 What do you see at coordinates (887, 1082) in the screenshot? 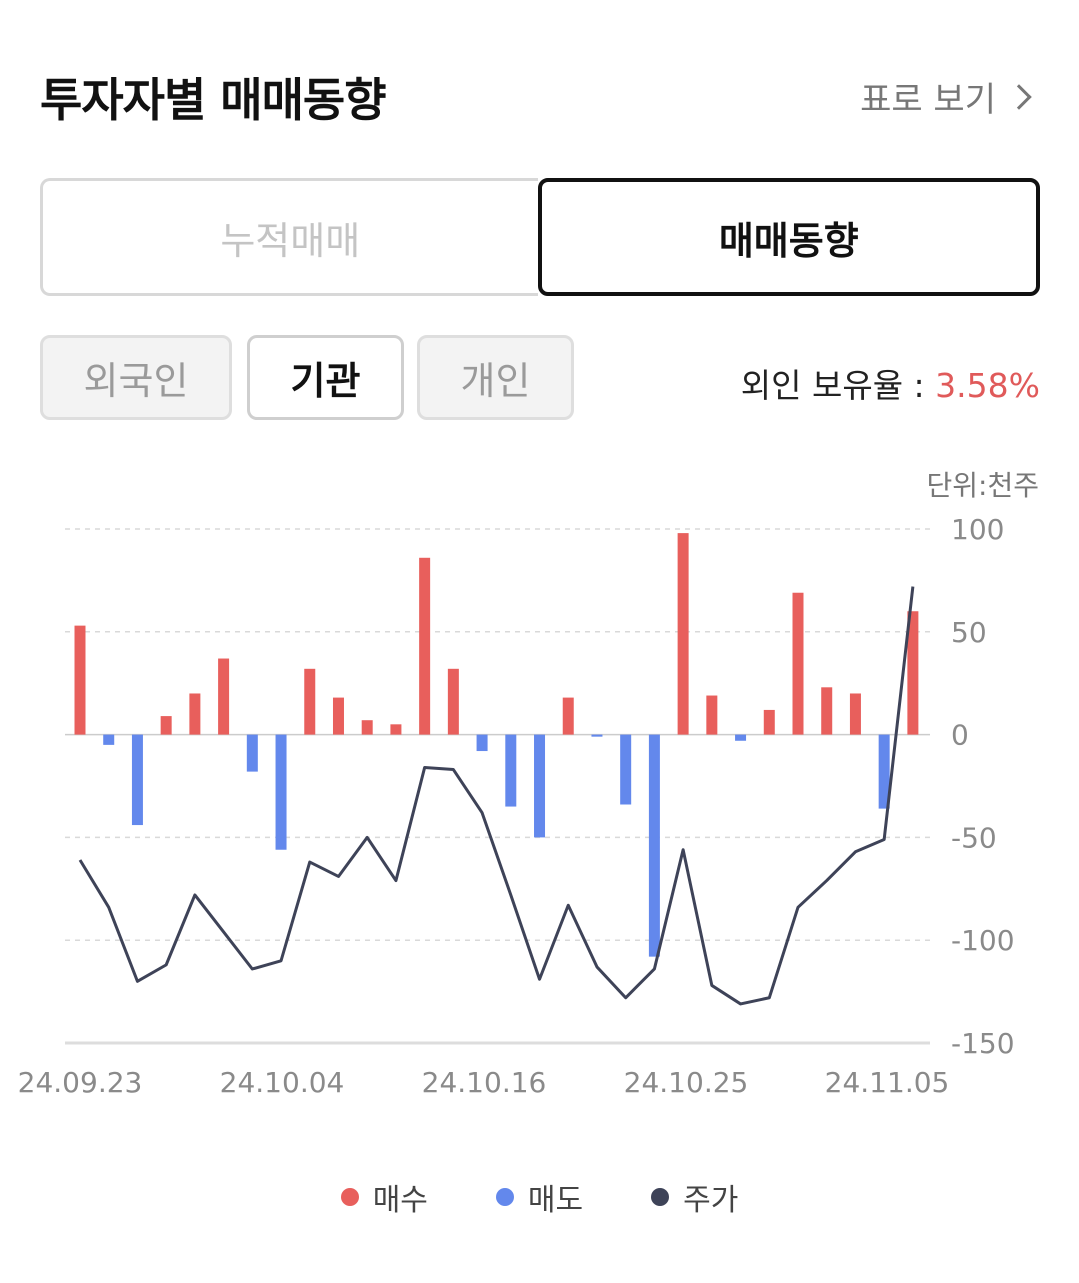
I see `x-tick-label: 24.11.05` at bounding box center [887, 1082].